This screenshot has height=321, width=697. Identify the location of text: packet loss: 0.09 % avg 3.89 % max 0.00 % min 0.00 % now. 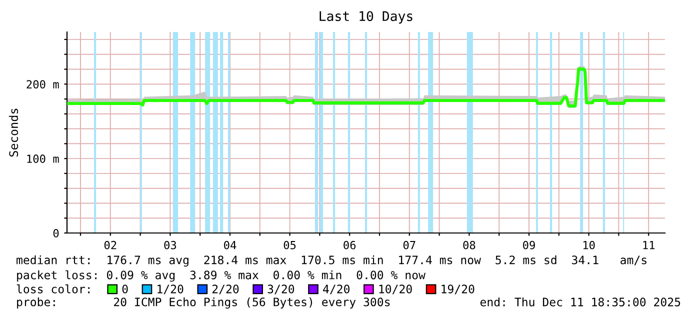
(221, 276).